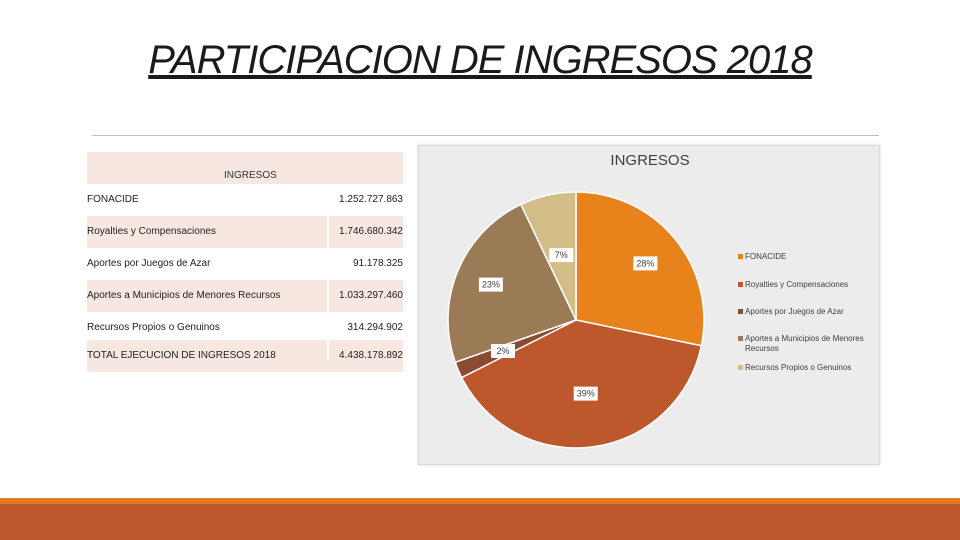 The width and height of the screenshot is (960, 540). I want to click on row-value: 314.294.902, so click(375, 327).